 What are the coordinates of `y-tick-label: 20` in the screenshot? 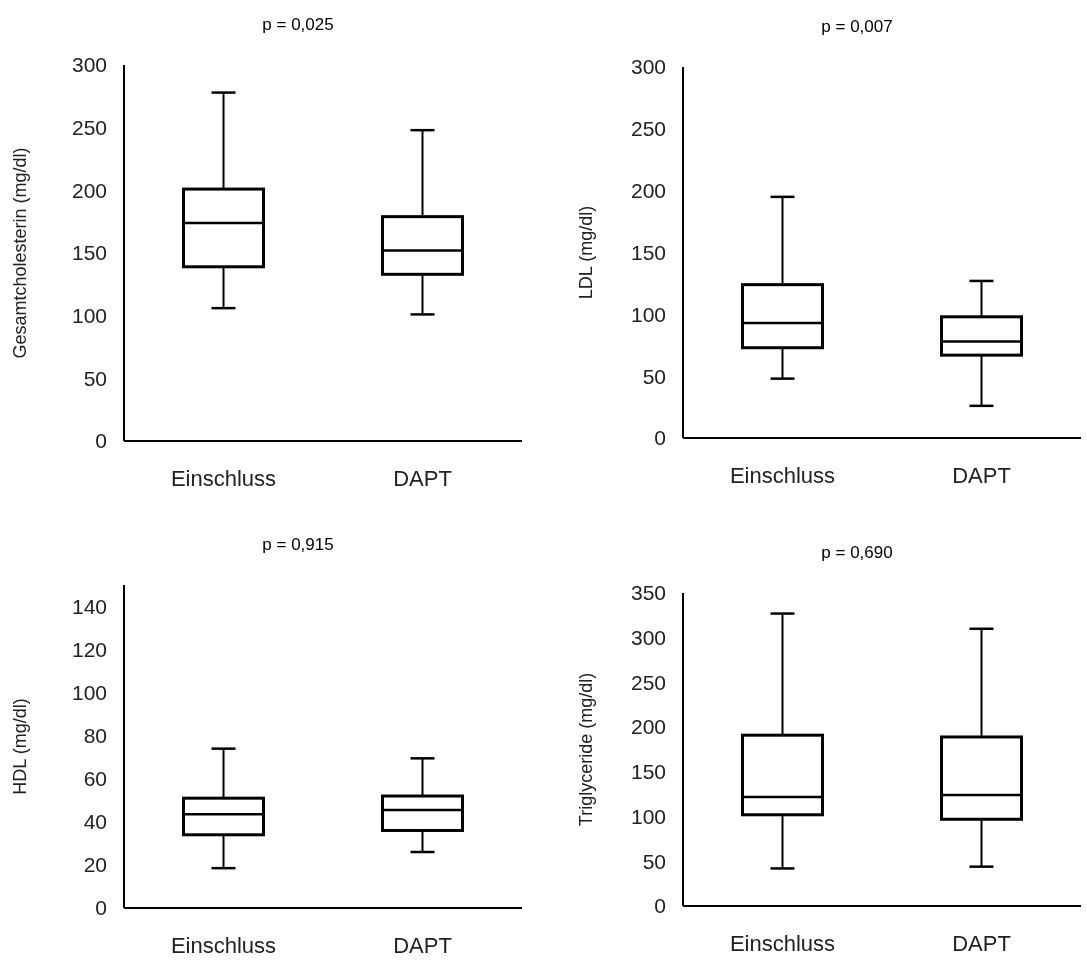 It's located at (95, 865).